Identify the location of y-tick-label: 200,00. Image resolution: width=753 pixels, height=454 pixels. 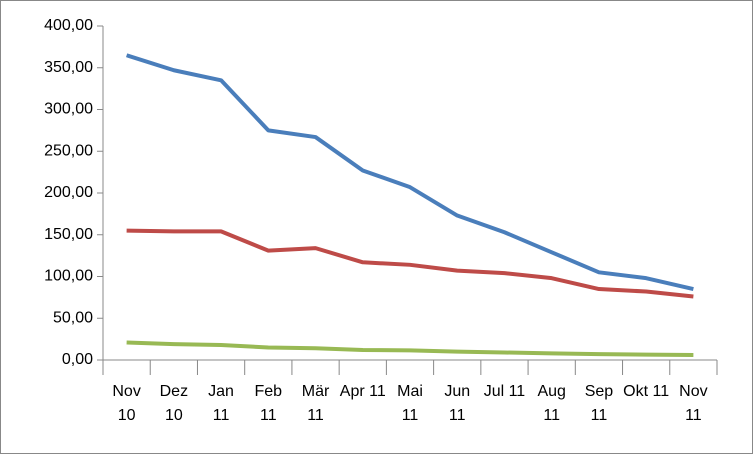
(68, 192).